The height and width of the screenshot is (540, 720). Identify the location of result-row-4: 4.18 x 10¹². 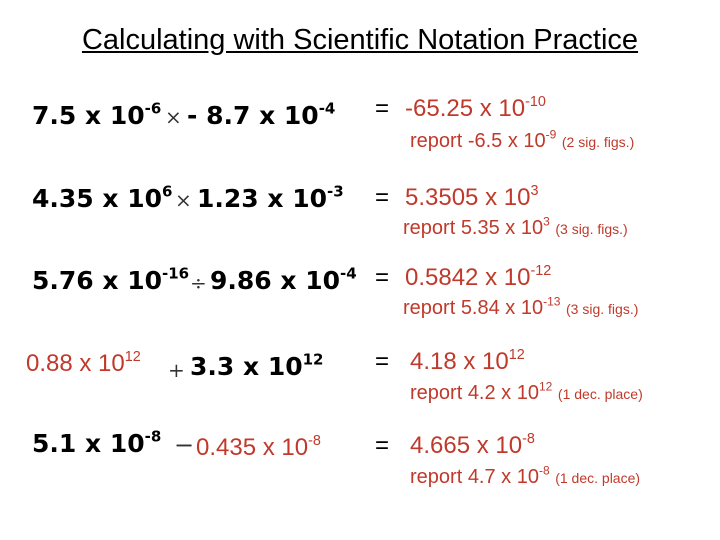
(467, 360).